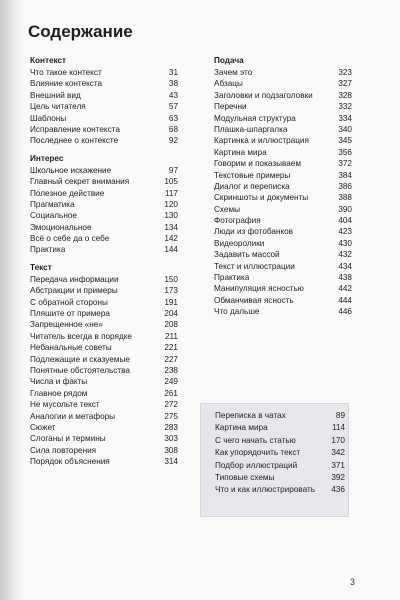 The image size is (400, 600). Describe the element at coordinates (280, 466) in the screenshot. I see `toc-entry: Подбор иллюстраций 371` at that location.